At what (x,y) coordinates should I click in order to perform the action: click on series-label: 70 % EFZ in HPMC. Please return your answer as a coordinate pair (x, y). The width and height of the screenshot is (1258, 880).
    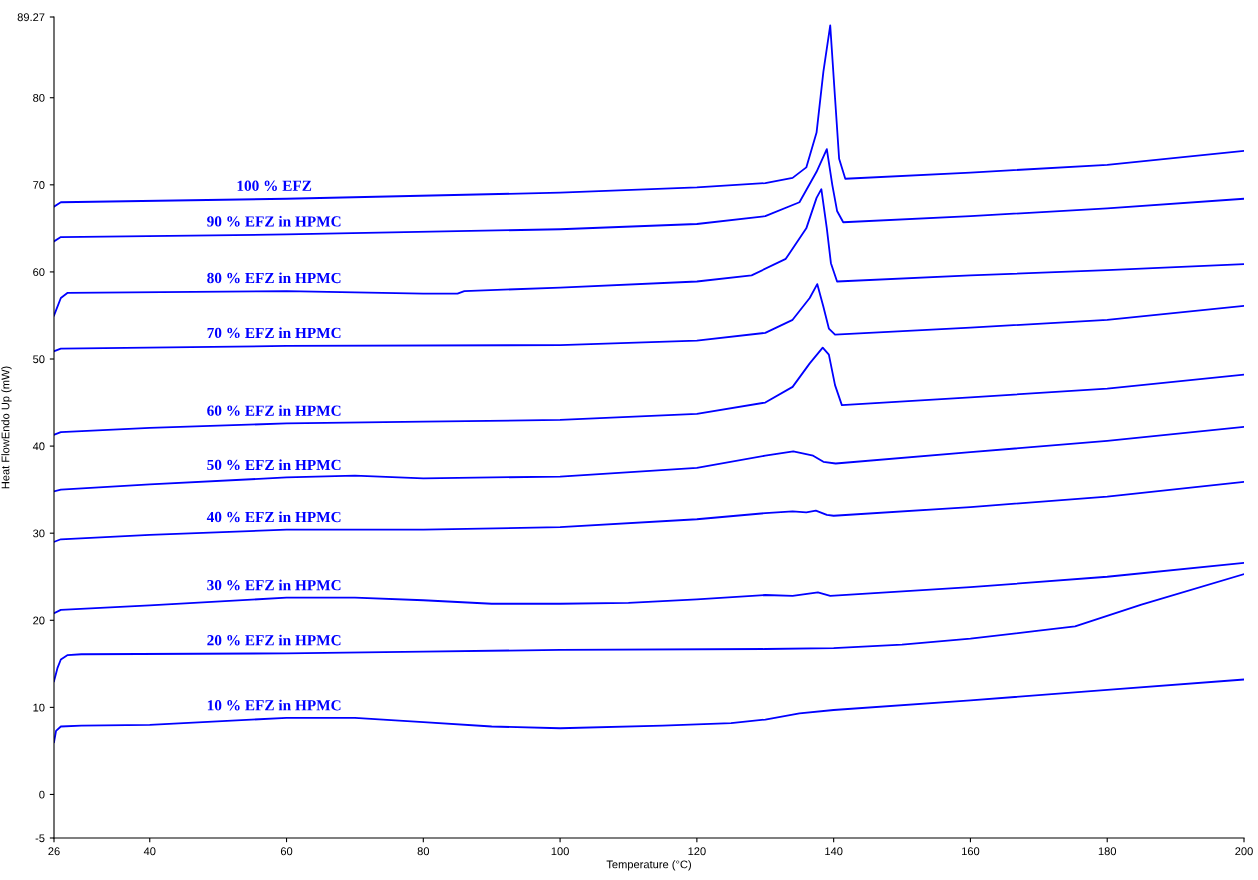
    Looking at the image, I should click on (274, 333).